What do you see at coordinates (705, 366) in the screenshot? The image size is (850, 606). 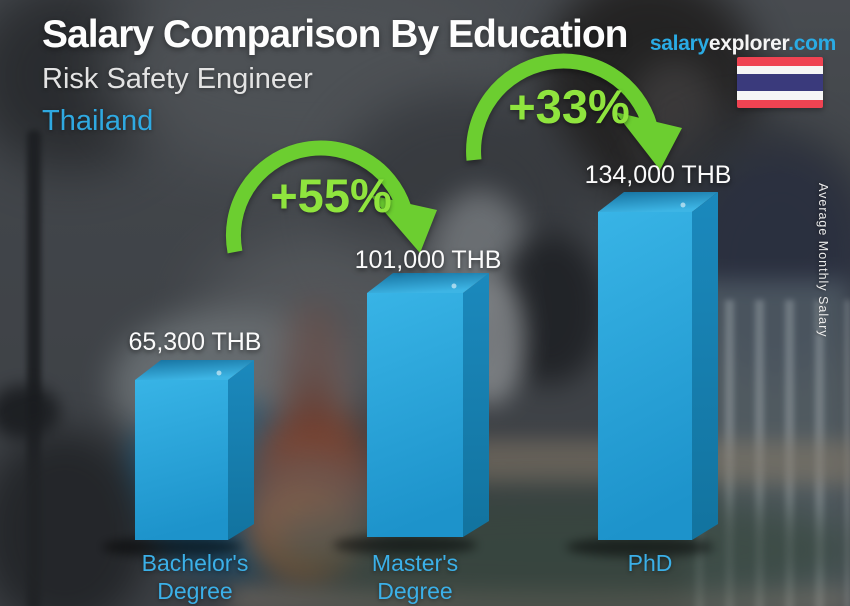 I see `bar-phd-side` at bounding box center [705, 366].